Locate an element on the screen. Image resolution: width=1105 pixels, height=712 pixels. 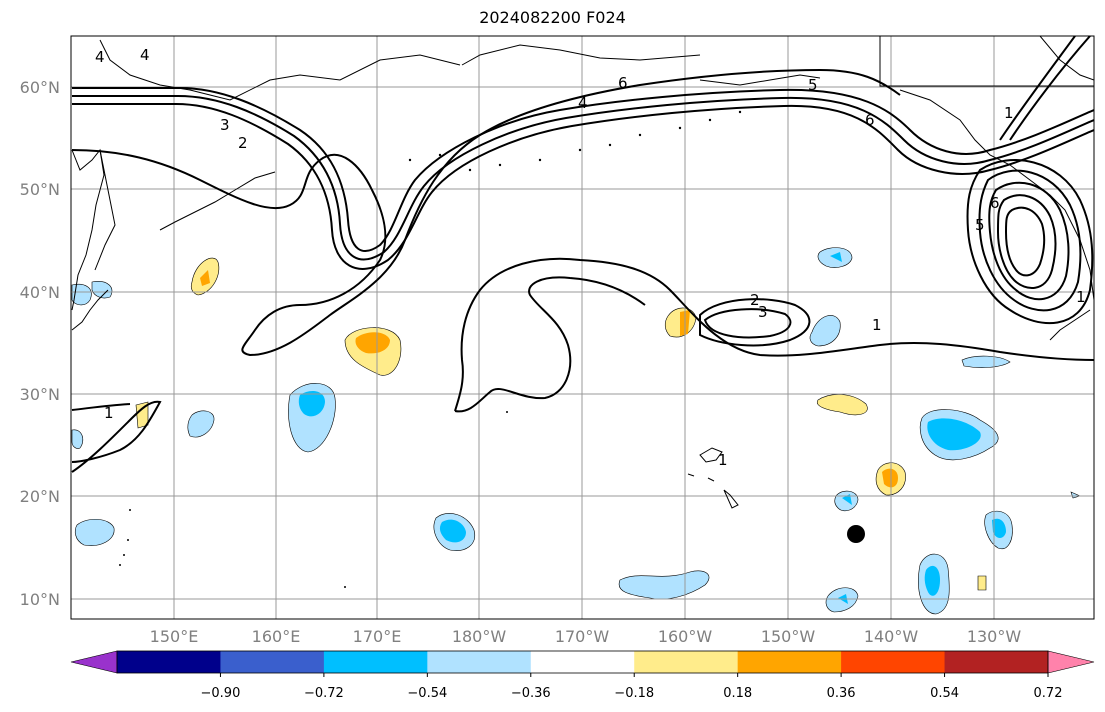
lon-label: 150°W is located at coordinates (788, 636).